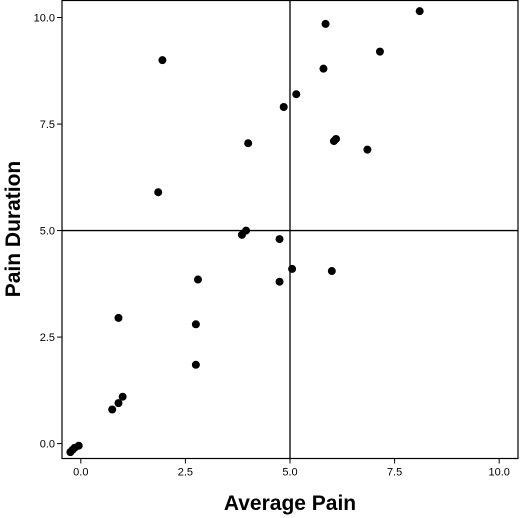  Describe the element at coordinates (394, 473) in the screenshot. I see `x-tick-label: 7.5` at that location.